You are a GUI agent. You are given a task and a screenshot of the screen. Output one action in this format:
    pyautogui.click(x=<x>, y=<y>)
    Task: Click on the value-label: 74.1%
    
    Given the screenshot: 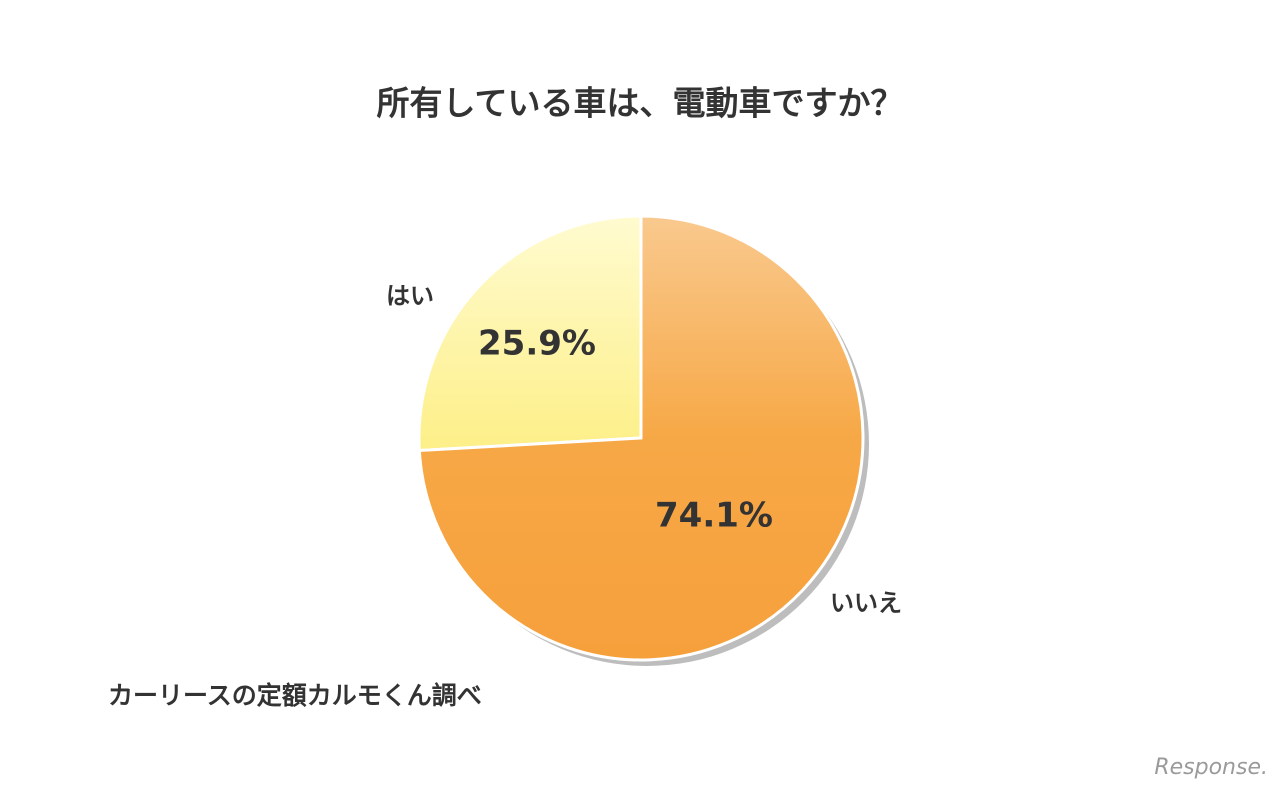 What is the action you would take?
    pyautogui.click(x=714, y=516)
    